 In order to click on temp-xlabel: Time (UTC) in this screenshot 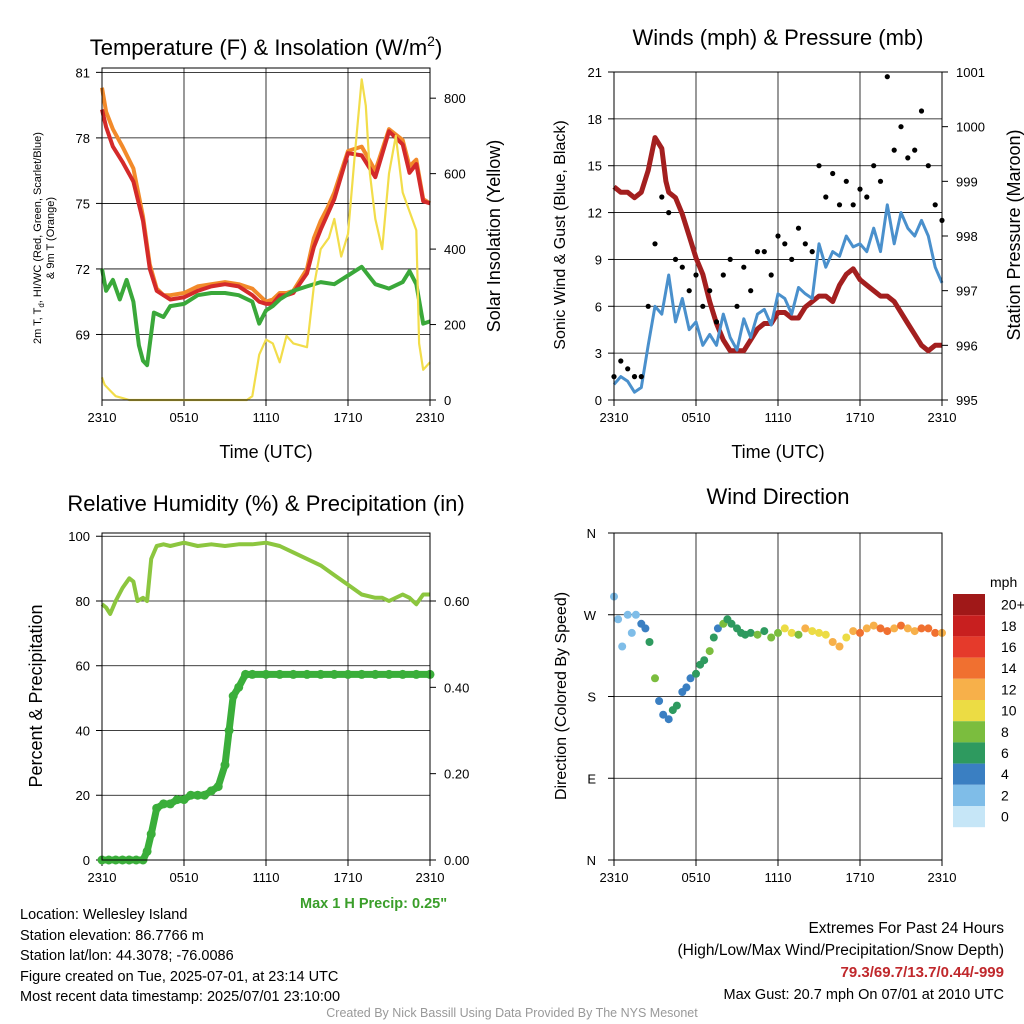, I will do `click(265, 452)`.